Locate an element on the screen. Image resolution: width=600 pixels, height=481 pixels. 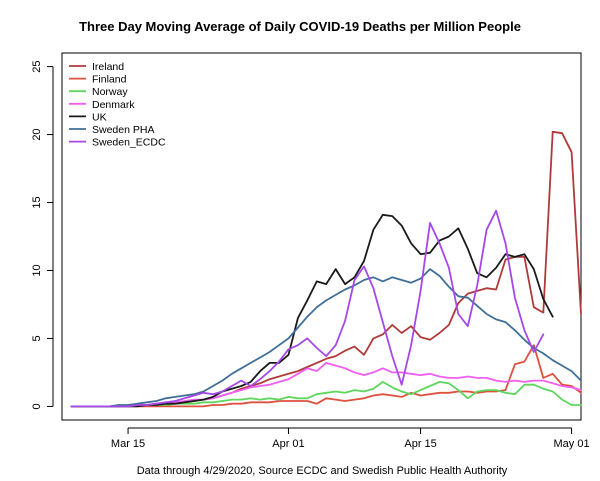
legend-label-sweden-pha: Sweden PHA is located at coordinates (123, 130).